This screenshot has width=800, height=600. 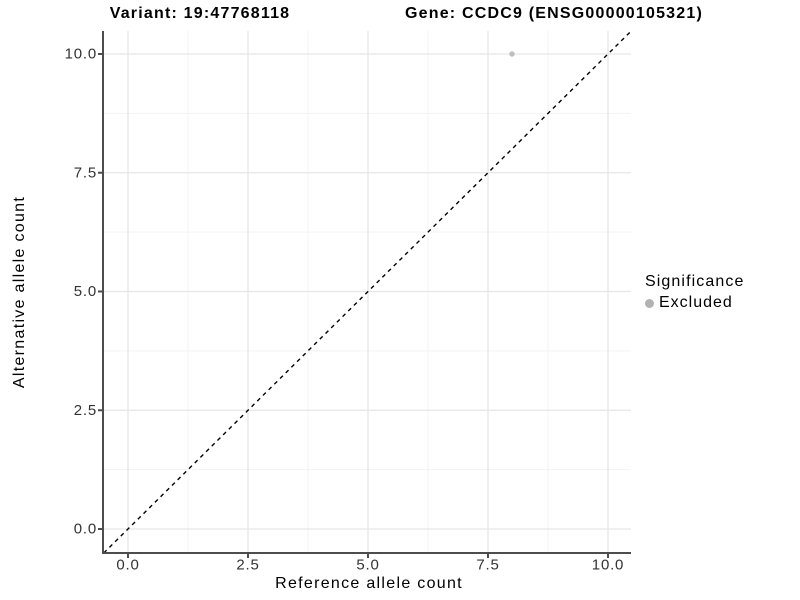 What do you see at coordinates (608, 565) in the screenshot?
I see `x-tick-label: 10.0` at bounding box center [608, 565].